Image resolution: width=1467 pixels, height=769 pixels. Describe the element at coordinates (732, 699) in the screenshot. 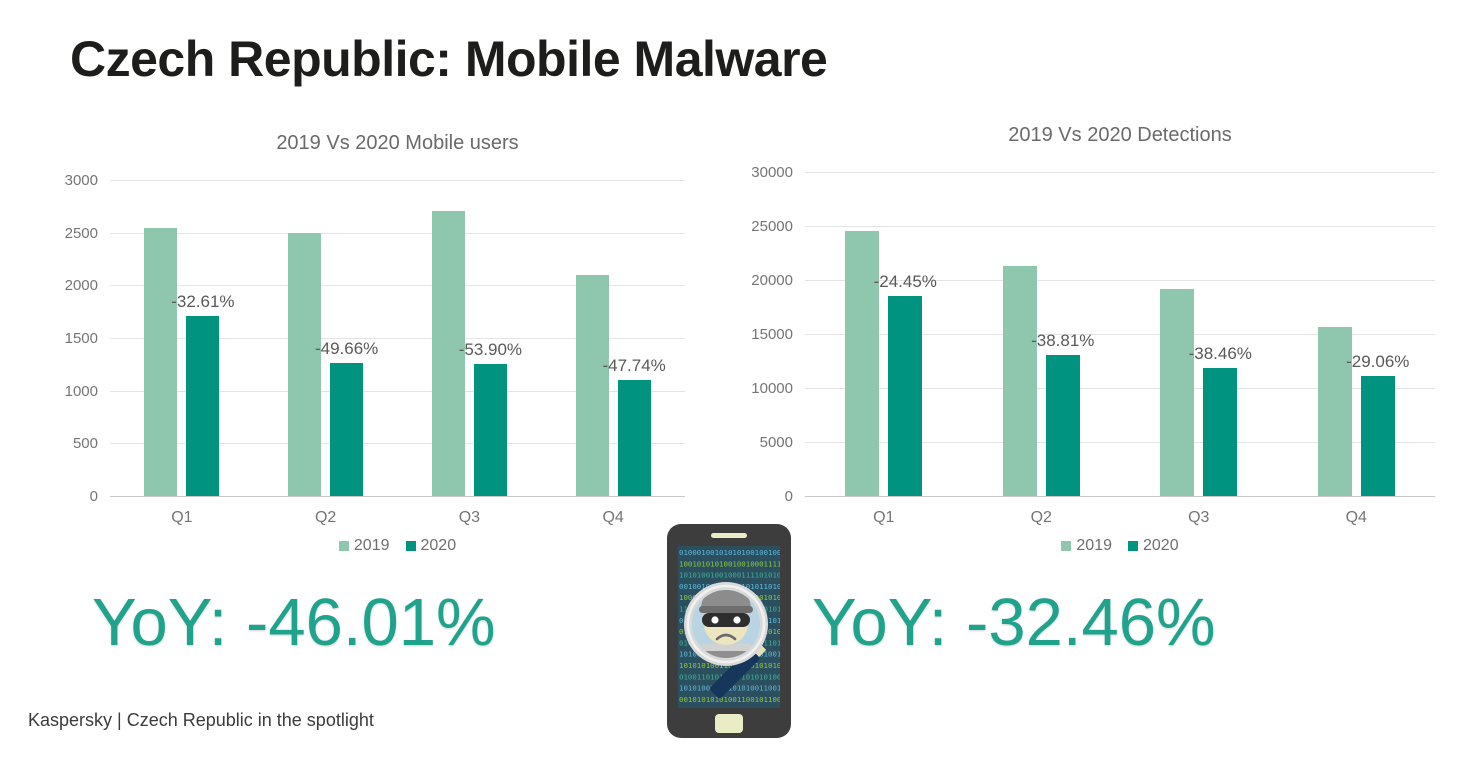

I see `binary-row-text: 001010101010011001011001` at that location.